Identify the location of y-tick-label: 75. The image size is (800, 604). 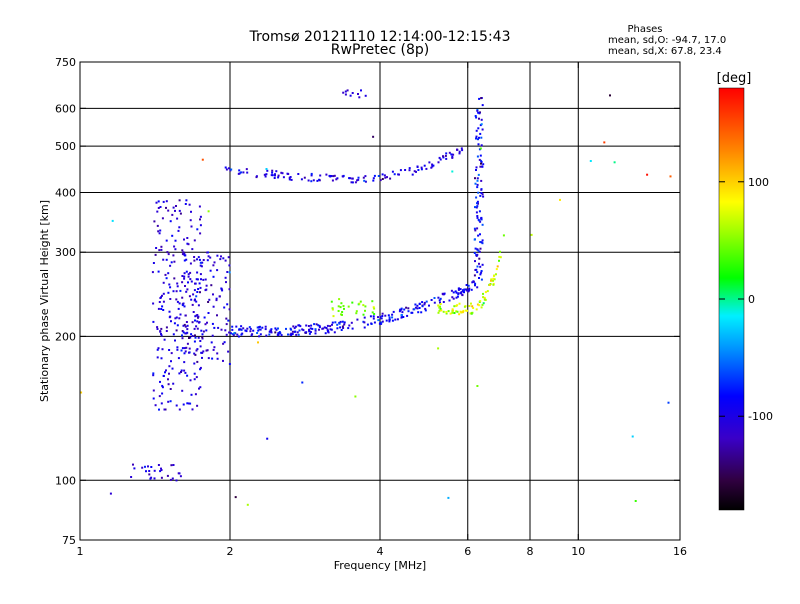
(69, 540).